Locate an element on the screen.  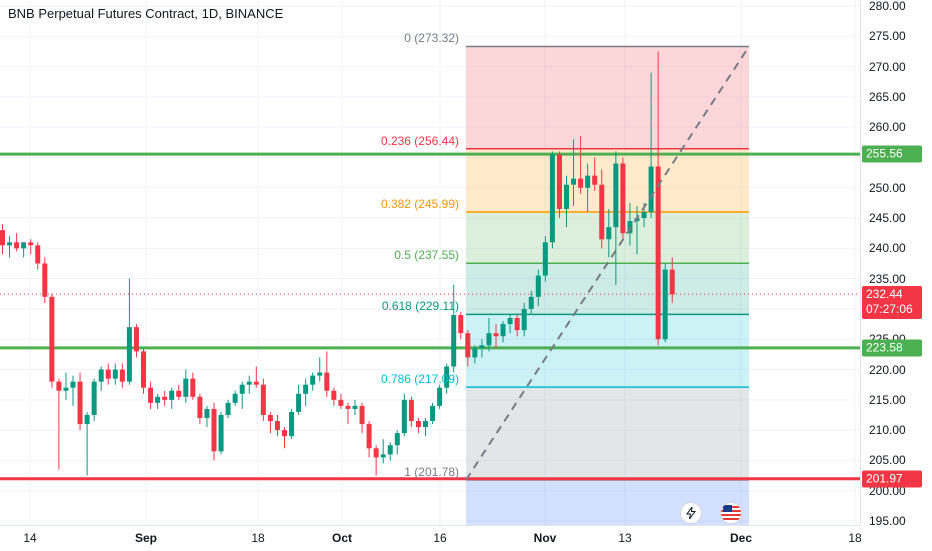
y-tick-label: 215.00 is located at coordinates (887, 399).